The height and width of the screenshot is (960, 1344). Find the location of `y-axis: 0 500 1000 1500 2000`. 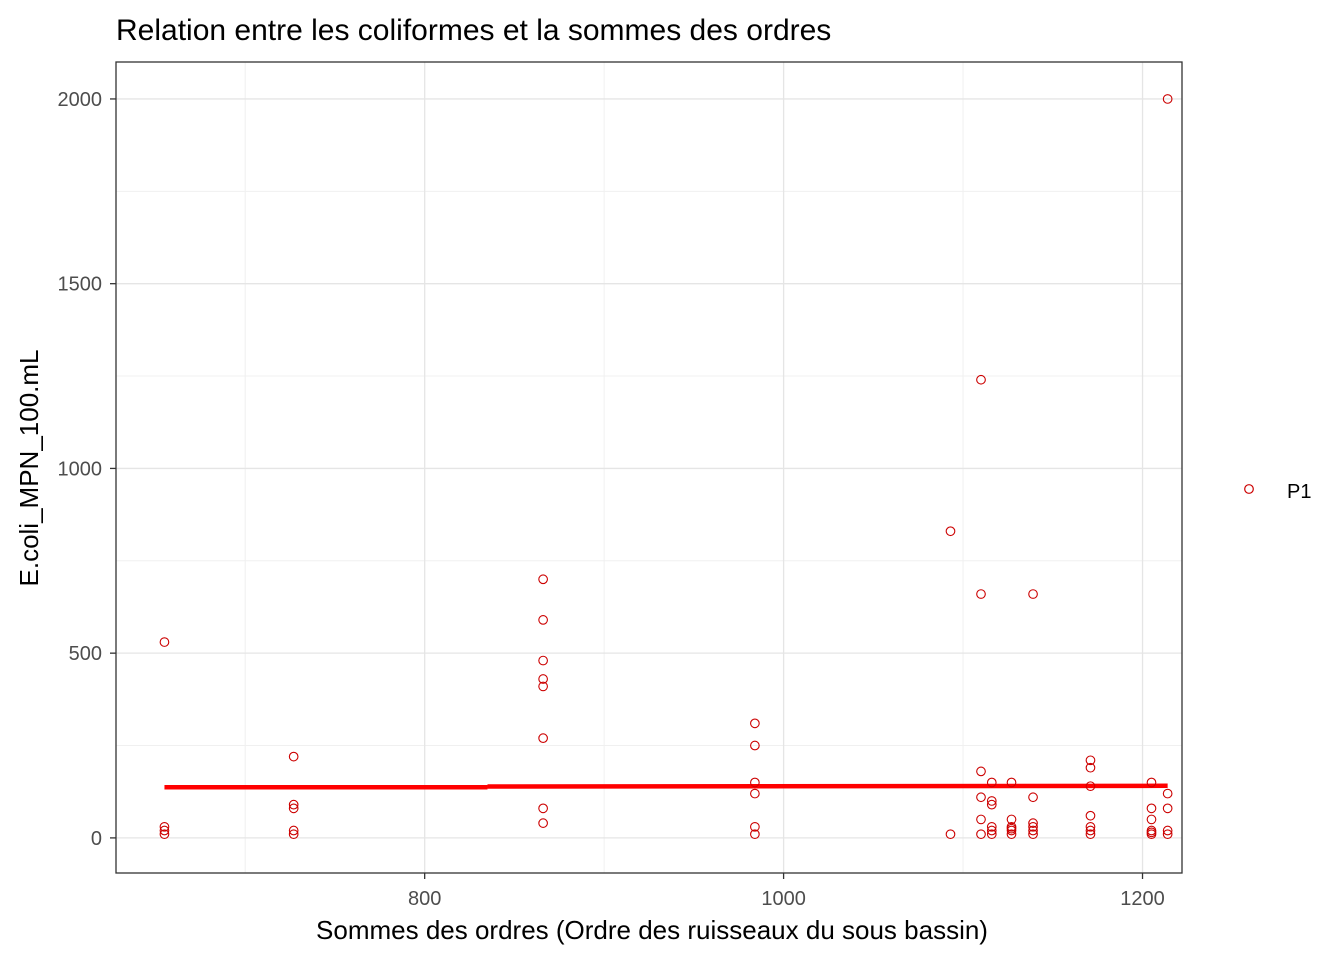

y-axis: 0 500 1000 1500 2000 is located at coordinates (87, 469).